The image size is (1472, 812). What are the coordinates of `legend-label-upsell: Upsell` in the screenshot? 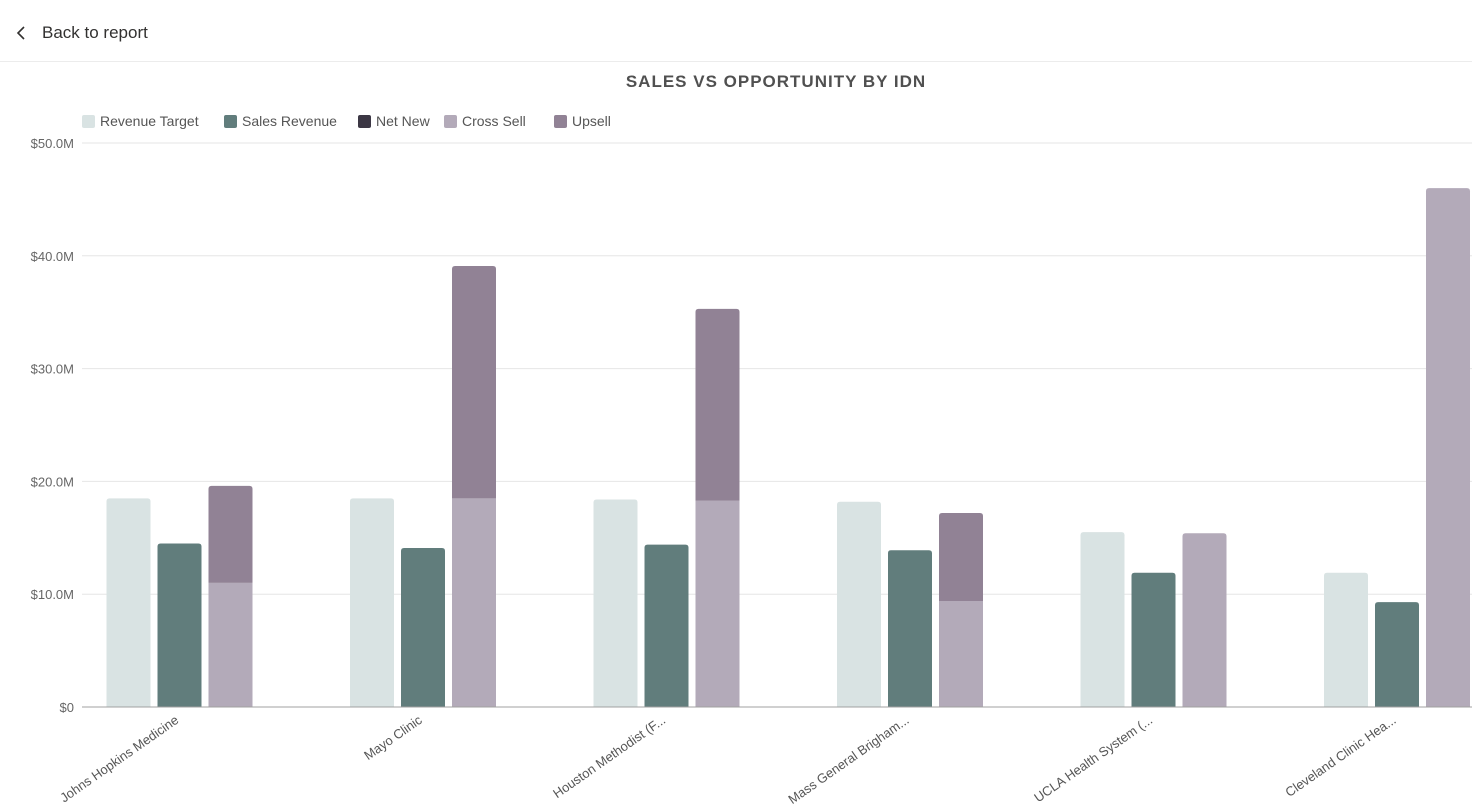 It's located at (591, 121).